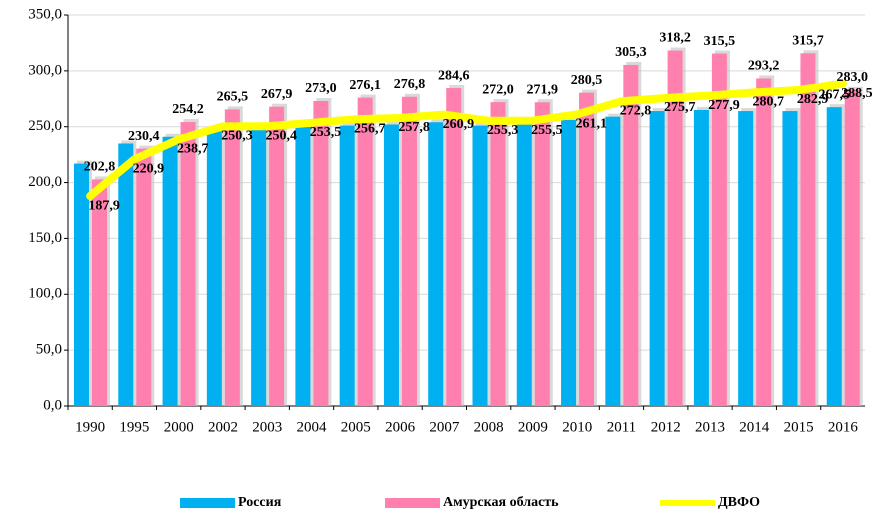 The height and width of the screenshot is (516, 882). What do you see at coordinates (282, 135) in the screenshot?
I see `data-label: 250,4` at bounding box center [282, 135].